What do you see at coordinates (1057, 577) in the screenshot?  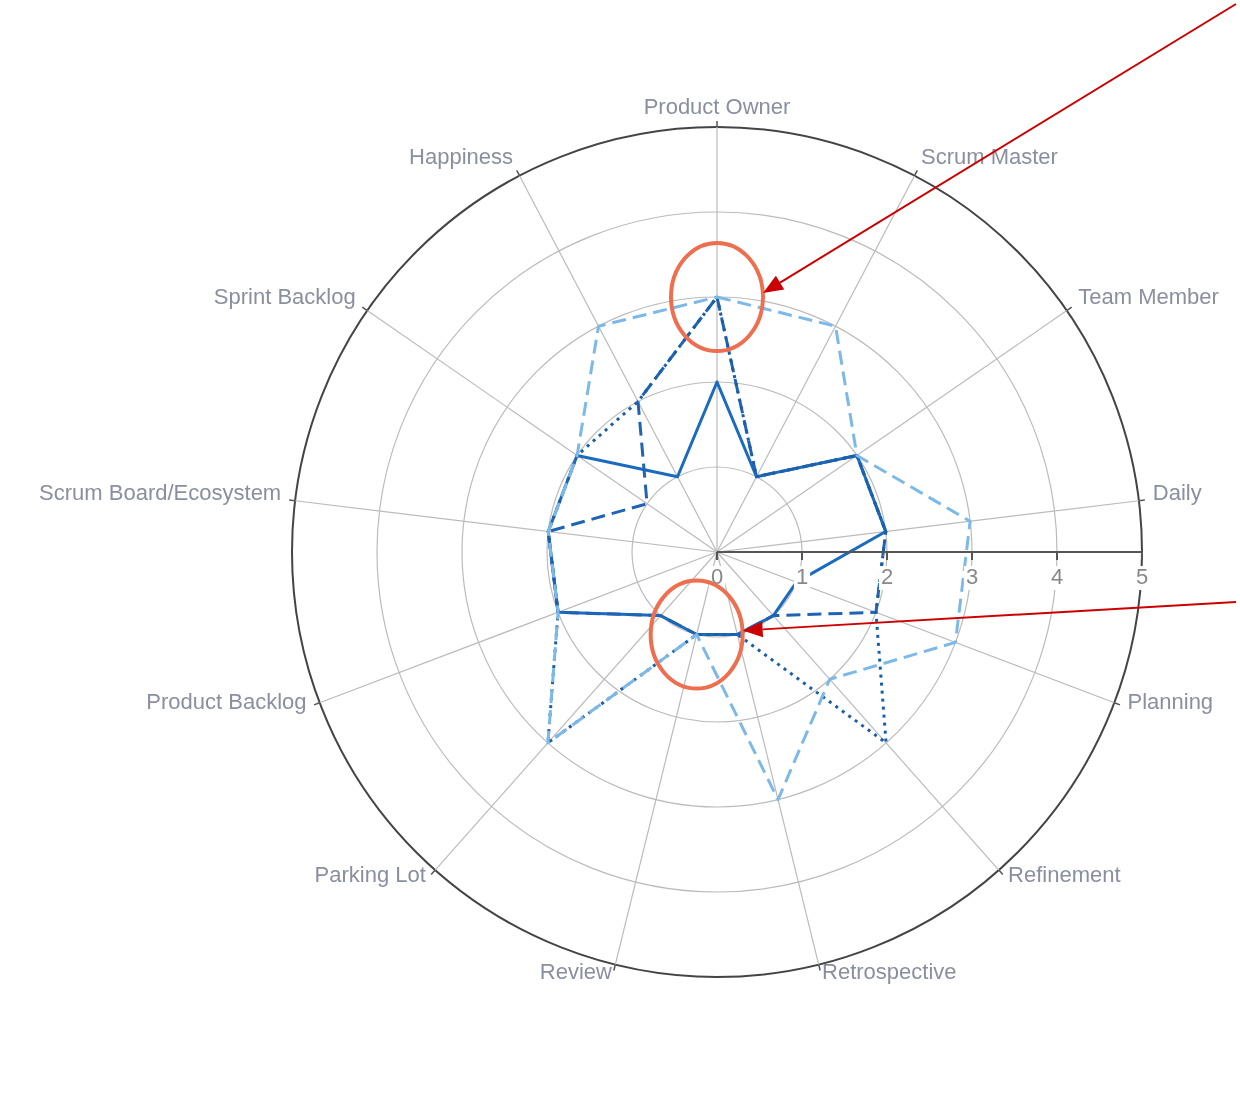 I see `y-tick-label: 4` at bounding box center [1057, 577].